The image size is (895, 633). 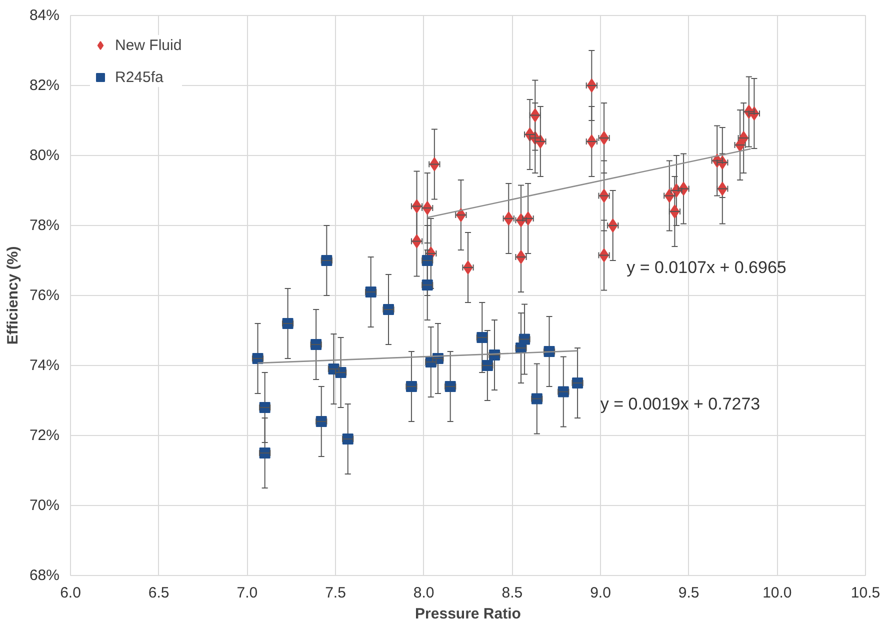 I want to click on x-tick-label: 7.5, so click(x=335, y=593).